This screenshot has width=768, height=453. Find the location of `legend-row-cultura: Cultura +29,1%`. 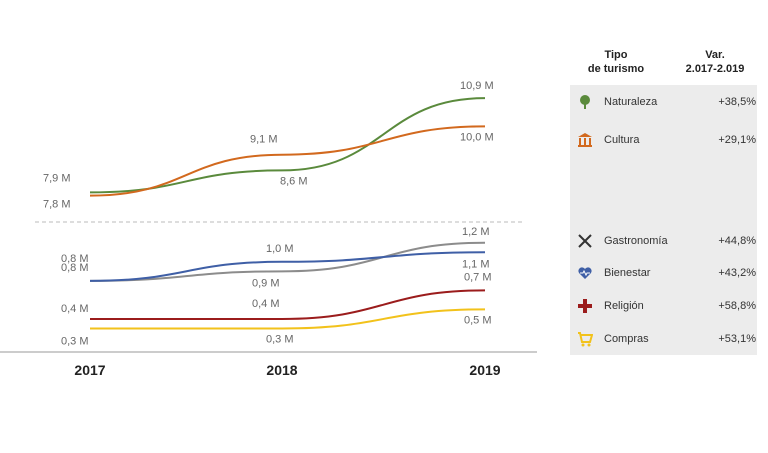

legend-row-cultura: Cultura +29,1% is located at coordinates (669, 140).